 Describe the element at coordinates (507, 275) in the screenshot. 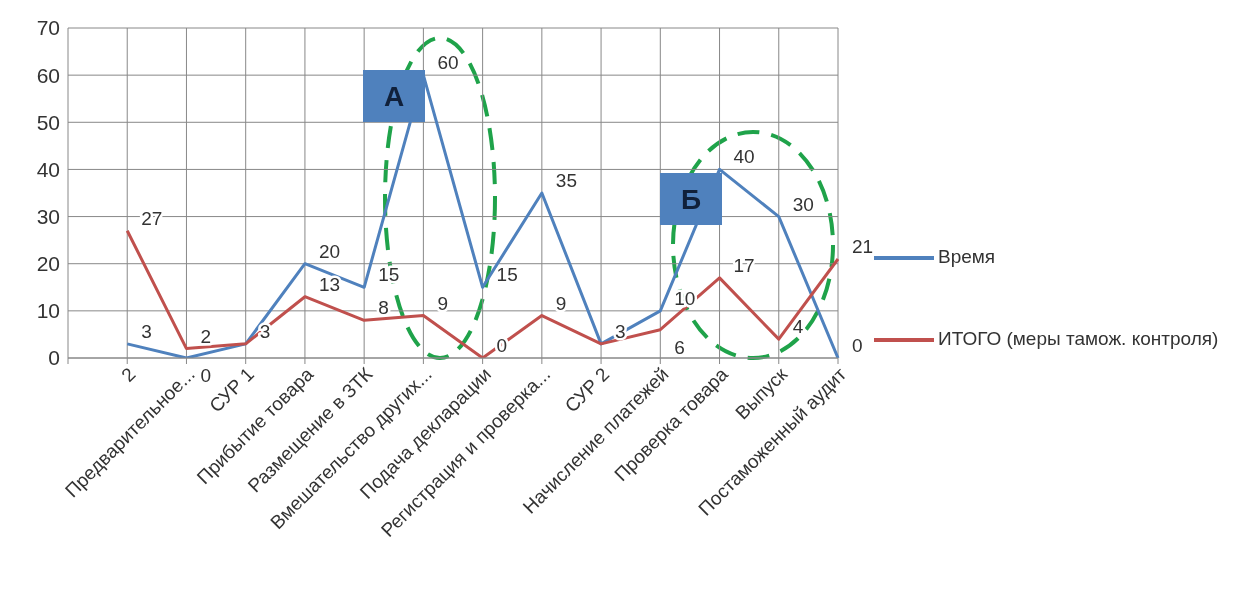

I see `data-label: 15` at that location.